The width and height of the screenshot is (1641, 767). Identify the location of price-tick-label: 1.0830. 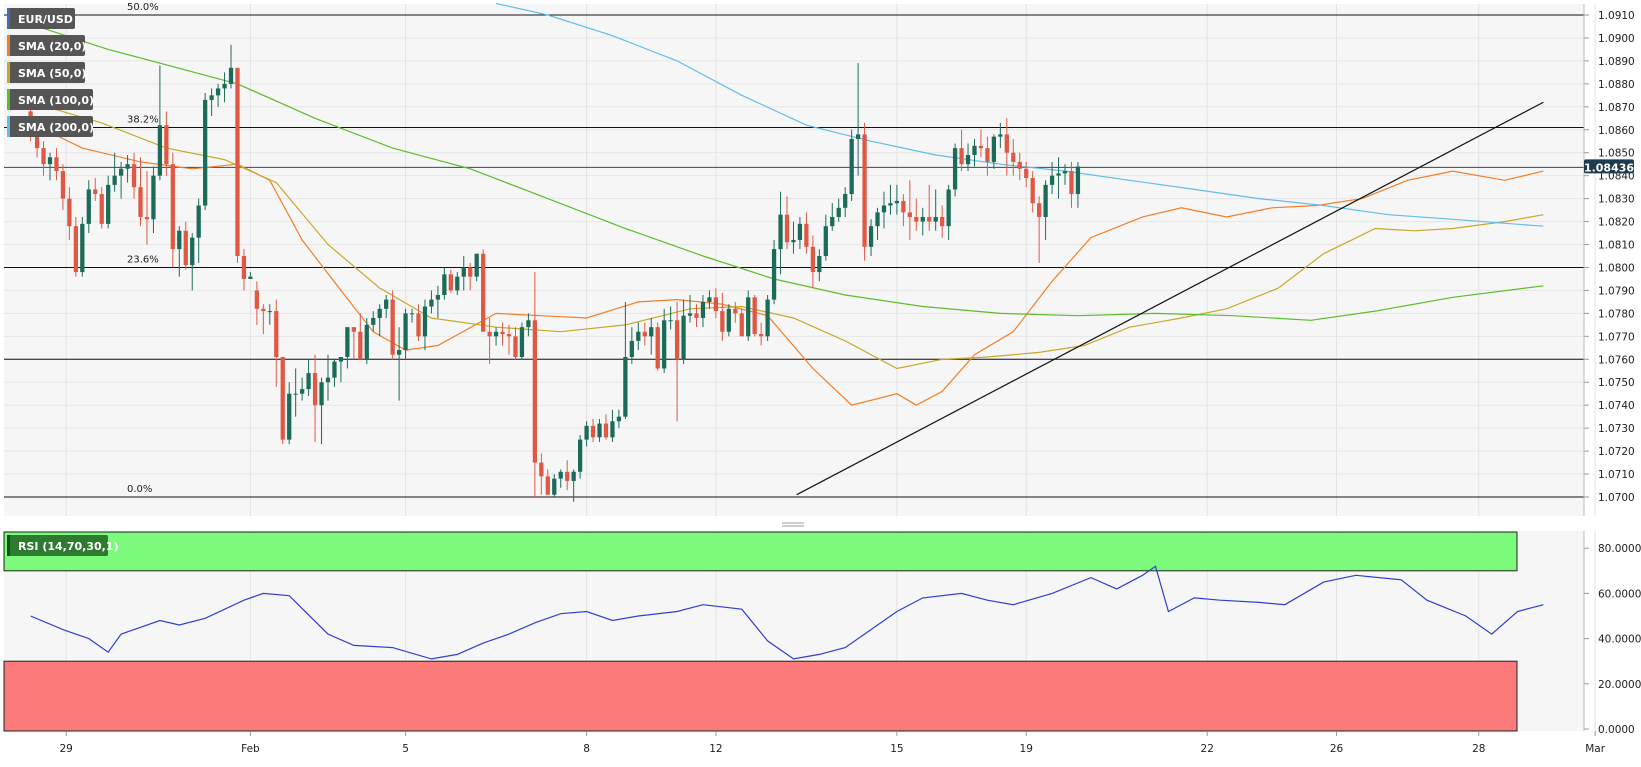
(1616, 200).